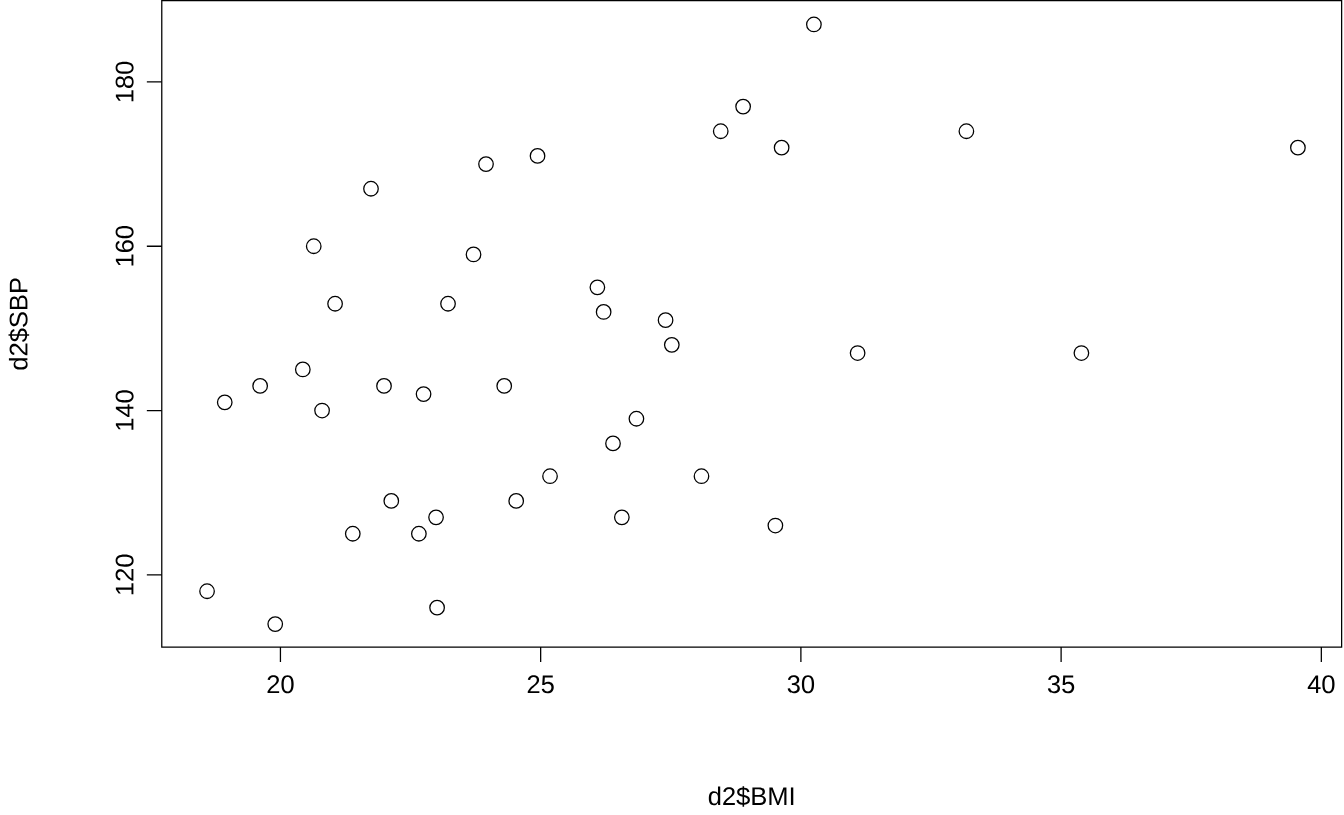 The height and width of the screenshot is (815, 1344). What do you see at coordinates (801, 684) in the screenshot?
I see `x-tick-label: 30` at bounding box center [801, 684].